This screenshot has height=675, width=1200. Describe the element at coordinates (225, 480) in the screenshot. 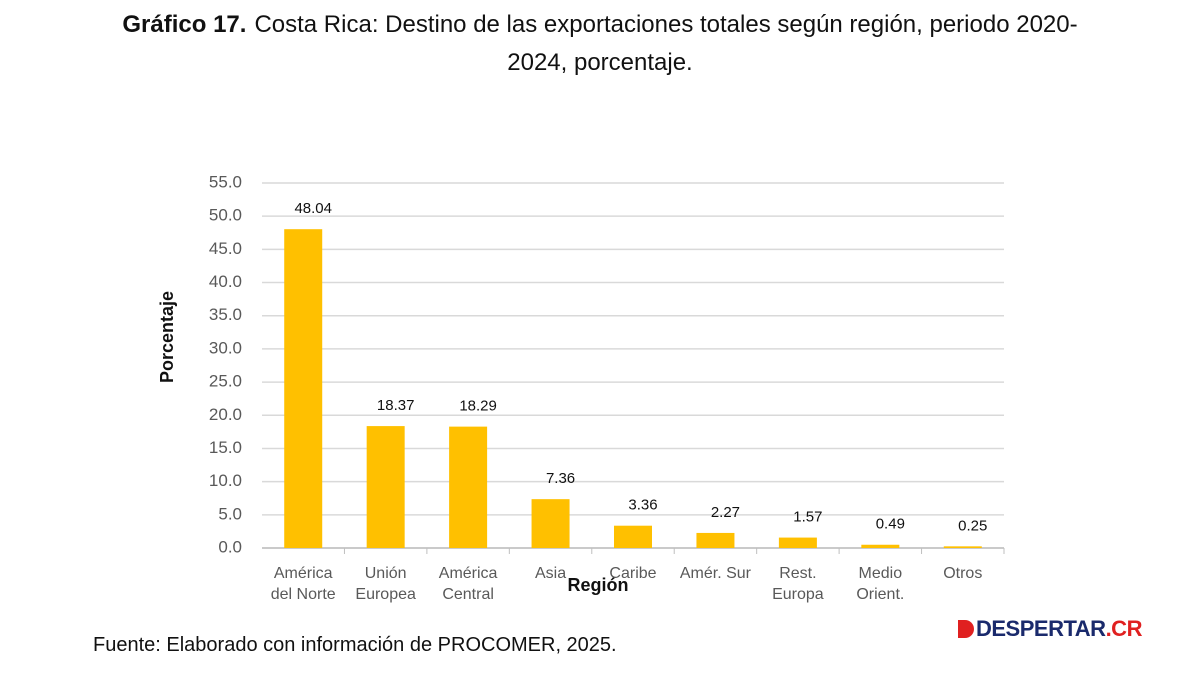

I see `y-tick-label: 10.0` at that location.